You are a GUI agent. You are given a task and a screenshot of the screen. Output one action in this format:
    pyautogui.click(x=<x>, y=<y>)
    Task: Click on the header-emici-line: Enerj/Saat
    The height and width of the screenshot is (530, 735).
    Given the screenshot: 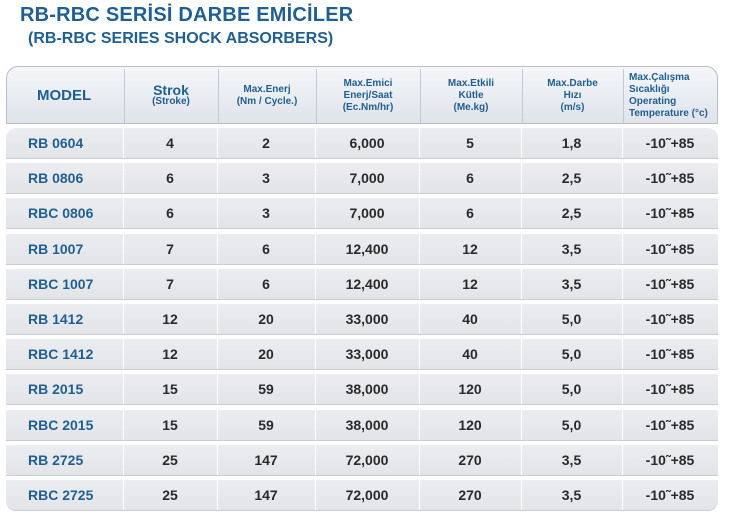 What is the action you would take?
    pyautogui.click(x=368, y=95)
    